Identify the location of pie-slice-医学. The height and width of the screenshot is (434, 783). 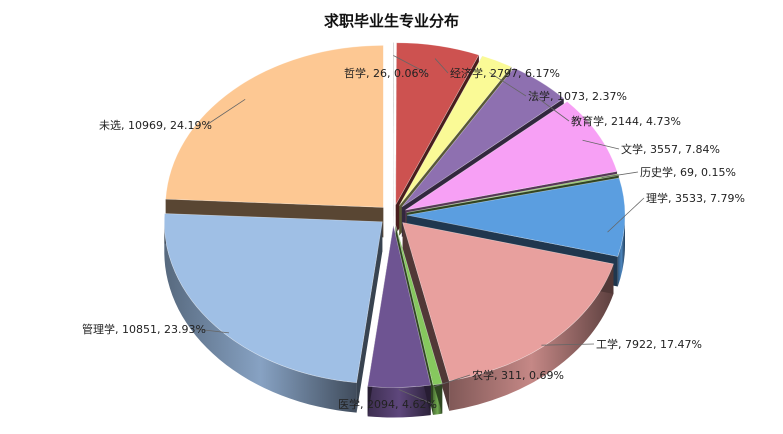
(399, 306).